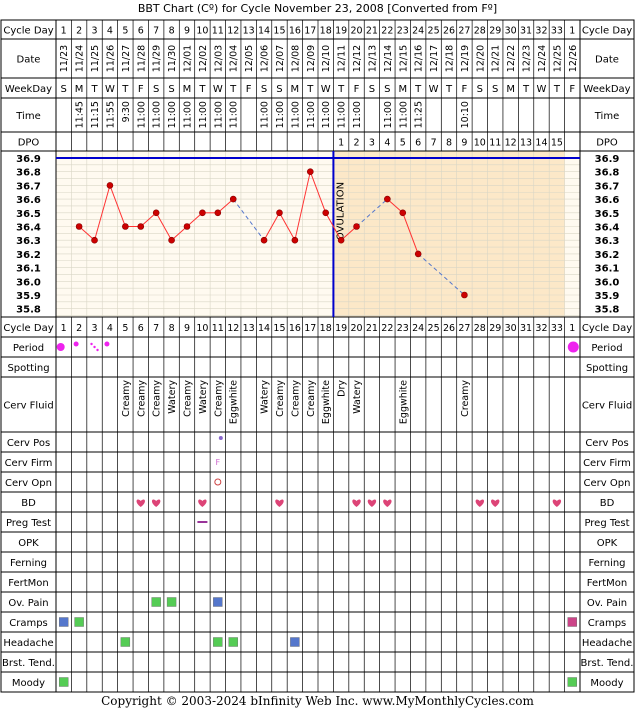 Image resolution: width=635 pixels, height=712 pixels. What do you see at coordinates (29, 143) in the screenshot?
I see `row-label-left-dpo: DPO` at bounding box center [29, 143].